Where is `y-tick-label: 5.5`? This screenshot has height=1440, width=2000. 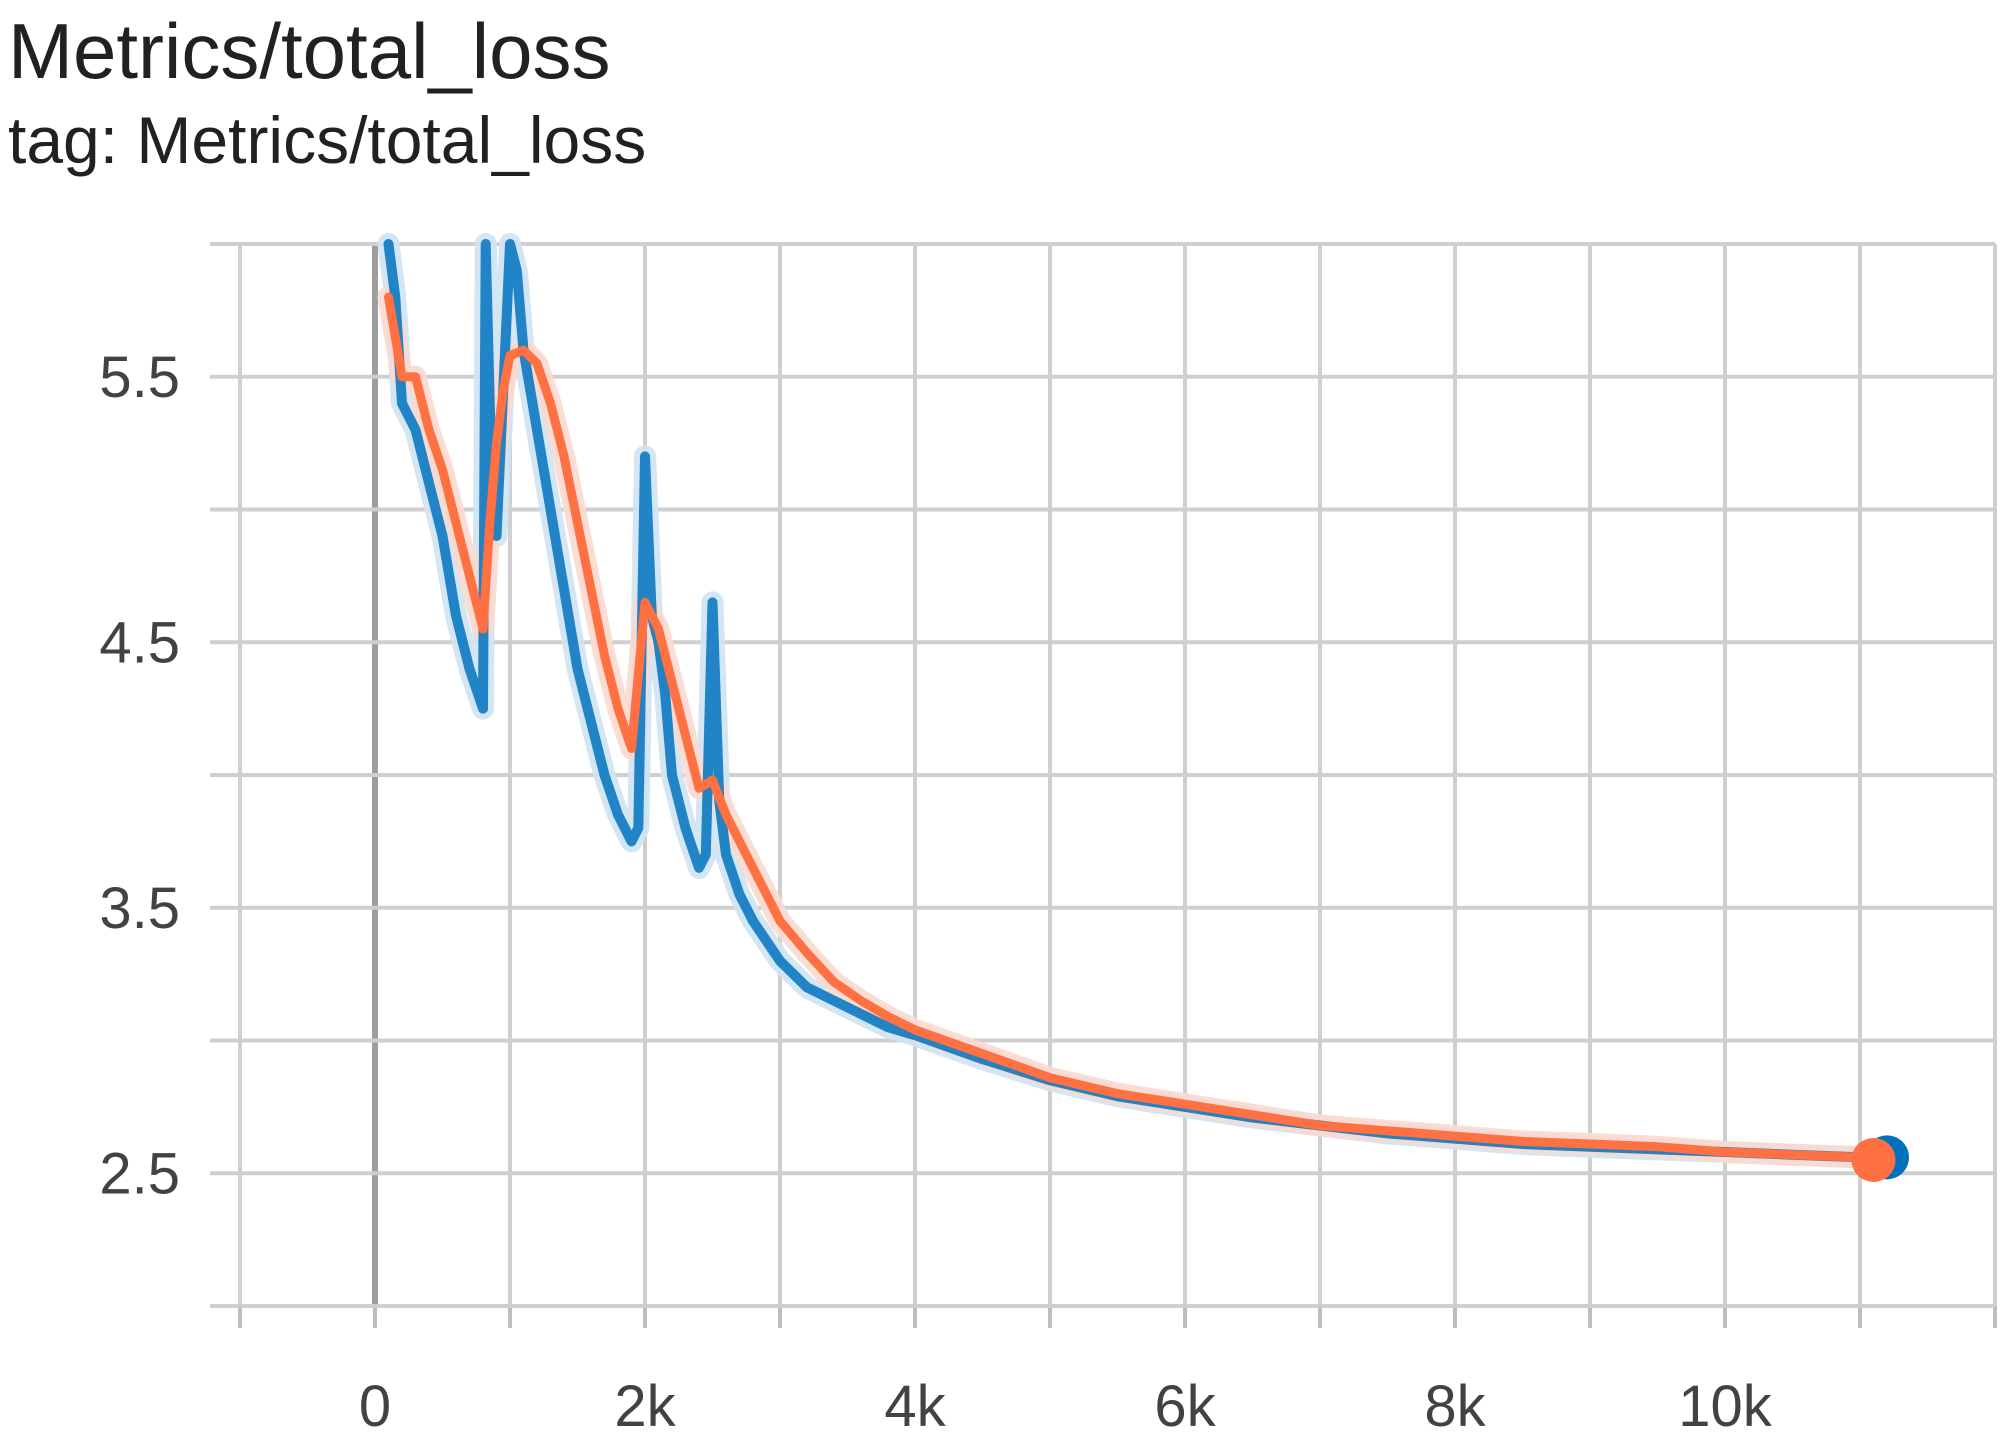 y-tick-label: 5.5 is located at coordinates (139, 377).